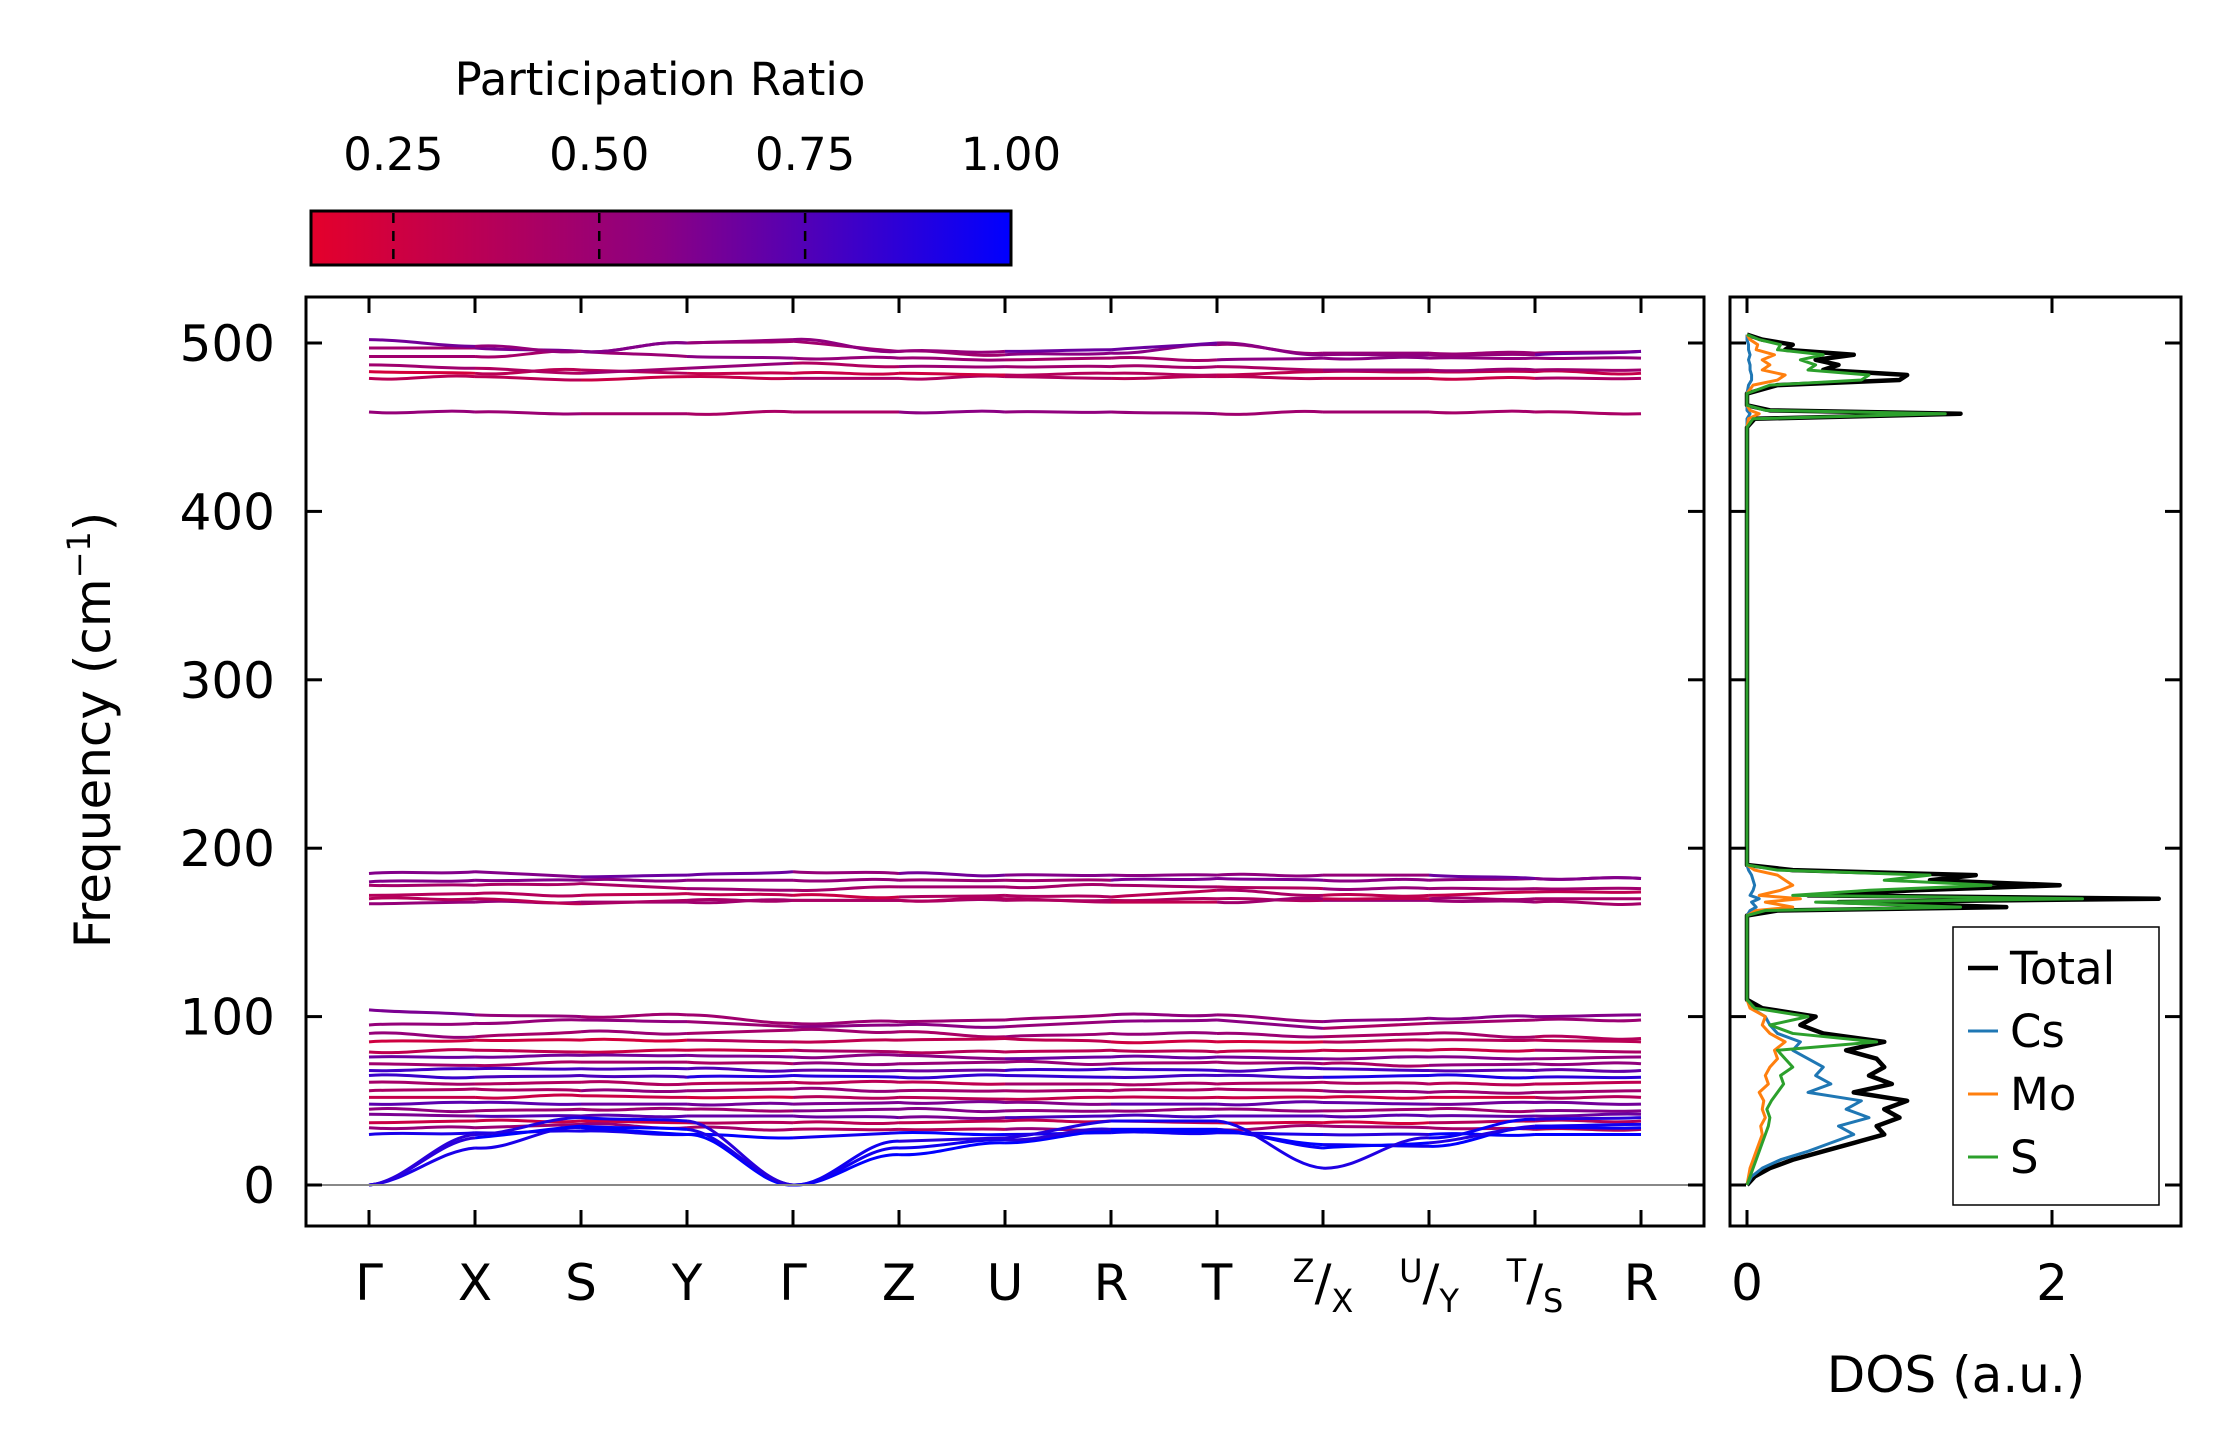 The image size is (2222, 1455). What do you see at coordinates (1011, 154) in the screenshot?
I see `colorbar-tick-label: 1.00` at bounding box center [1011, 154].